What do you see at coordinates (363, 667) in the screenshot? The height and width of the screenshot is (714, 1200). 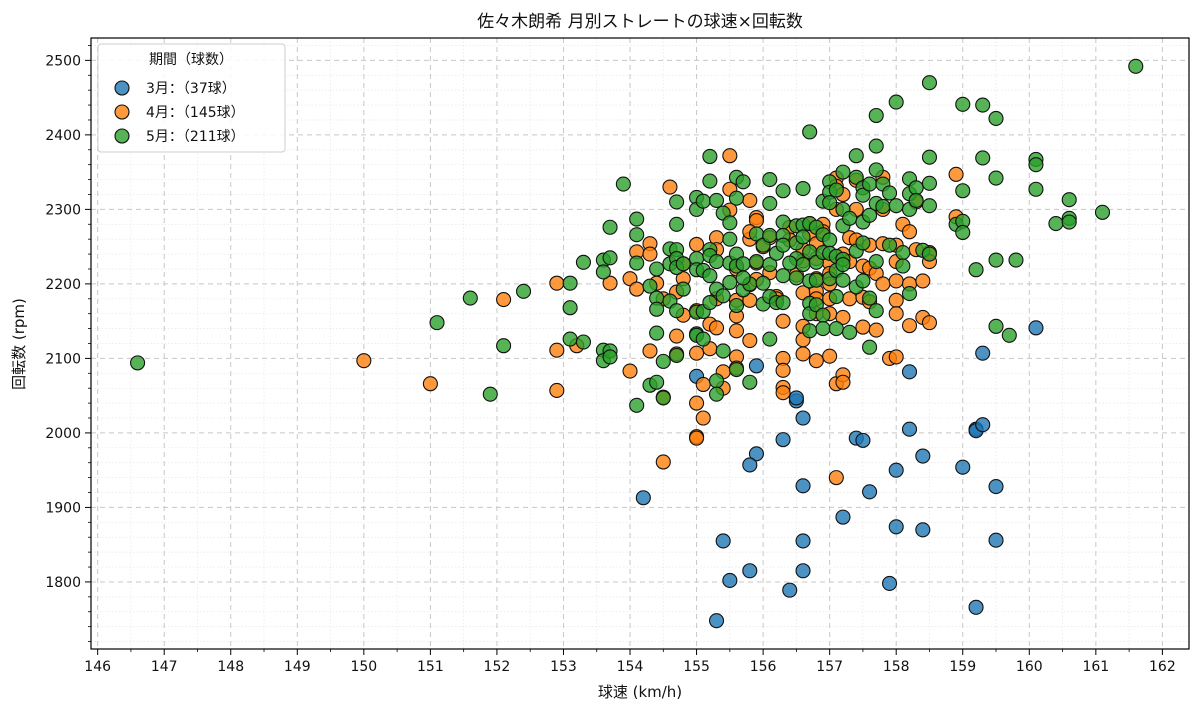 I see `x-tick-label: 150` at bounding box center [363, 667].